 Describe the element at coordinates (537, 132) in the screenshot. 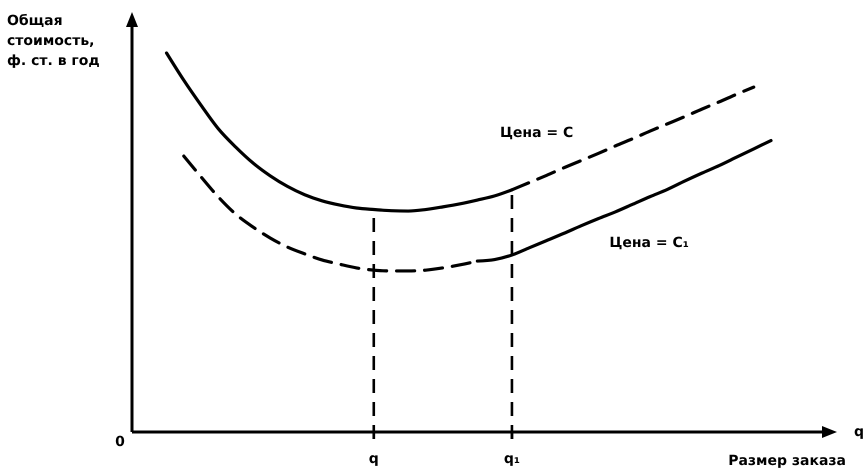

I see `series-label: Цена = C` at that location.